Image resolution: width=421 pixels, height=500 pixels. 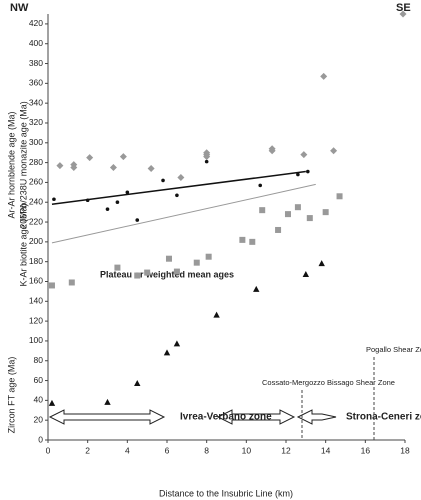 What do you see at coordinates (36, 340) in the screenshot?
I see `y-tick-label: 100` at bounding box center [36, 340].